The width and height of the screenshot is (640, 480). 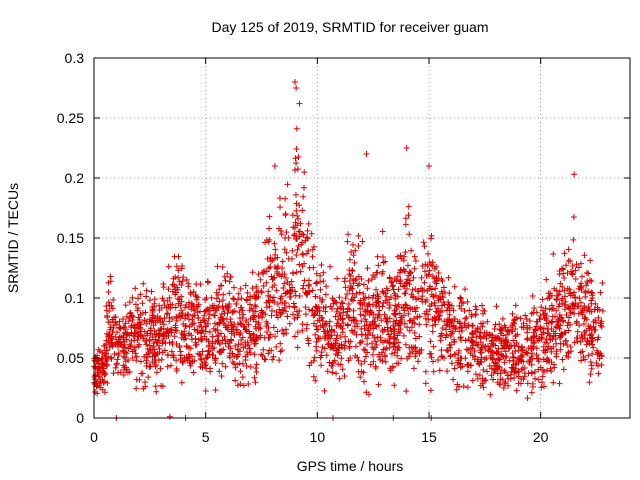 What do you see at coordinates (350, 466) in the screenshot?
I see `x-axis-label: GPS time / hours` at bounding box center [350, 466].